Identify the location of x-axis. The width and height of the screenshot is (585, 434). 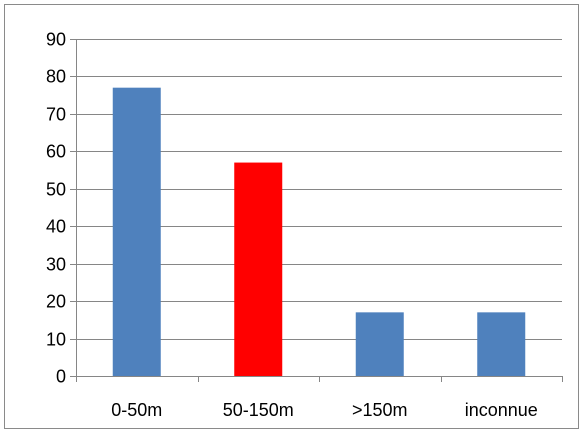
(319, 379).